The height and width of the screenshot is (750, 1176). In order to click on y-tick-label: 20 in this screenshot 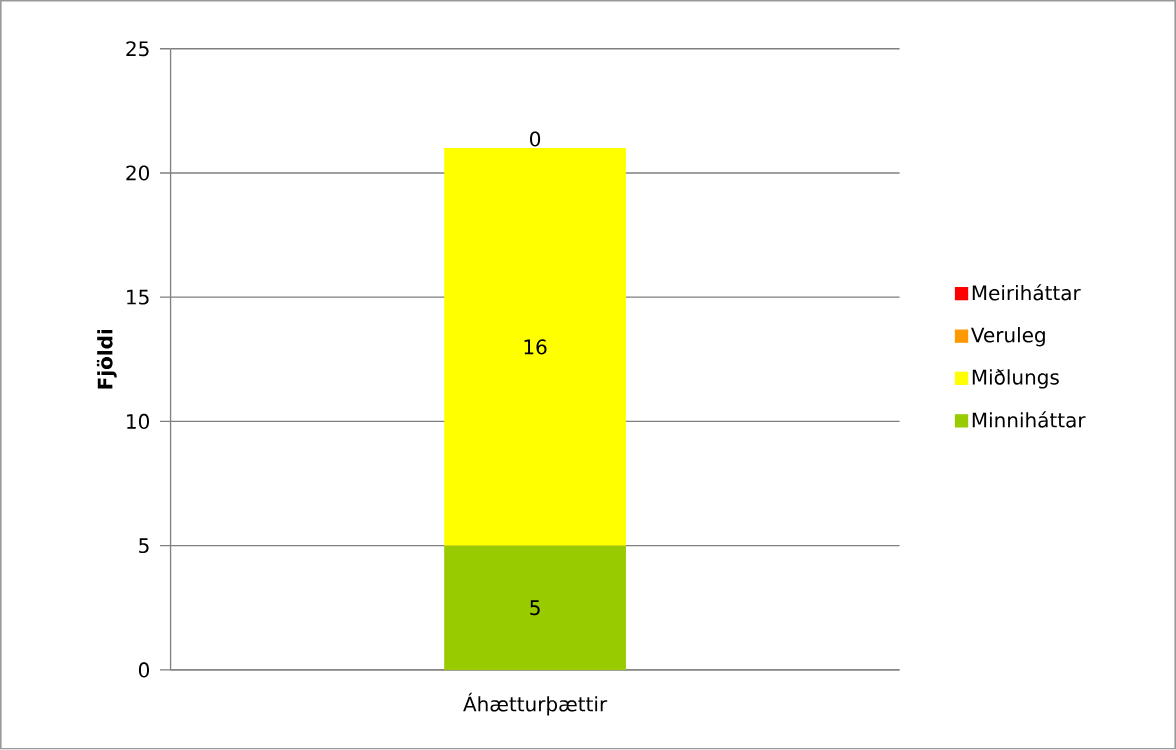, I will do `click(137, 173)`.